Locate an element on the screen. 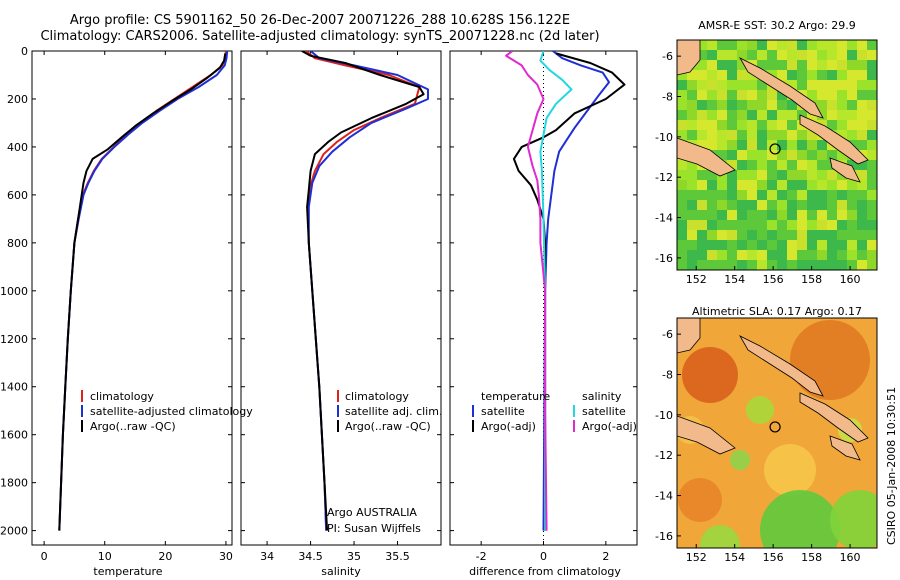 The width and height of the screenshot is (900, 580). x-tick-label: 20 is located at coordinates (165, 556).